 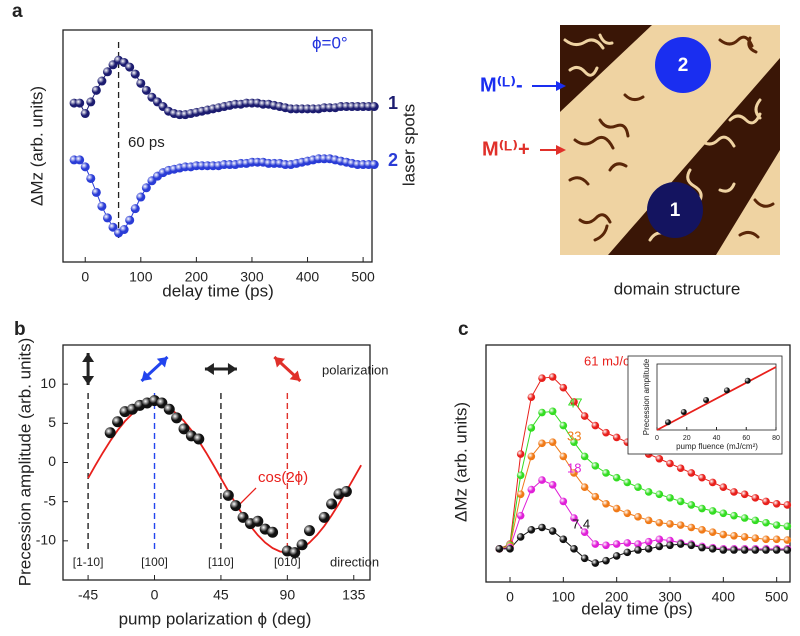 What do you see at coordinates (216, 462) in the screenshot?
I see `plot-frame` at bounding box center [216, 462].